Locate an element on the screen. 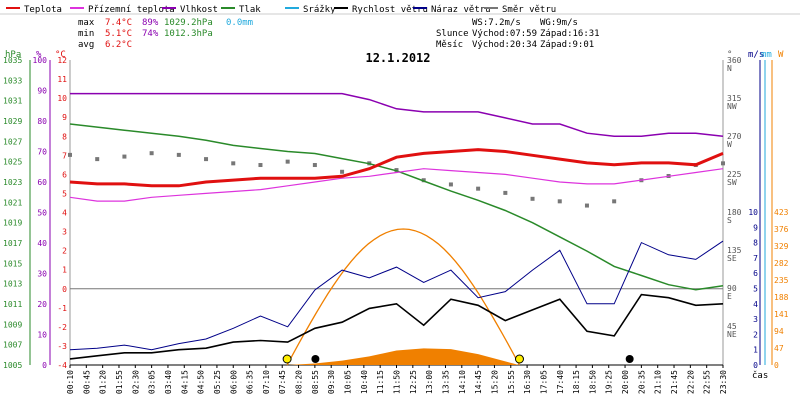 The height and width of the screenshot is (400, 800). temperature-tick: 6 is located at coordinates (64, 174).